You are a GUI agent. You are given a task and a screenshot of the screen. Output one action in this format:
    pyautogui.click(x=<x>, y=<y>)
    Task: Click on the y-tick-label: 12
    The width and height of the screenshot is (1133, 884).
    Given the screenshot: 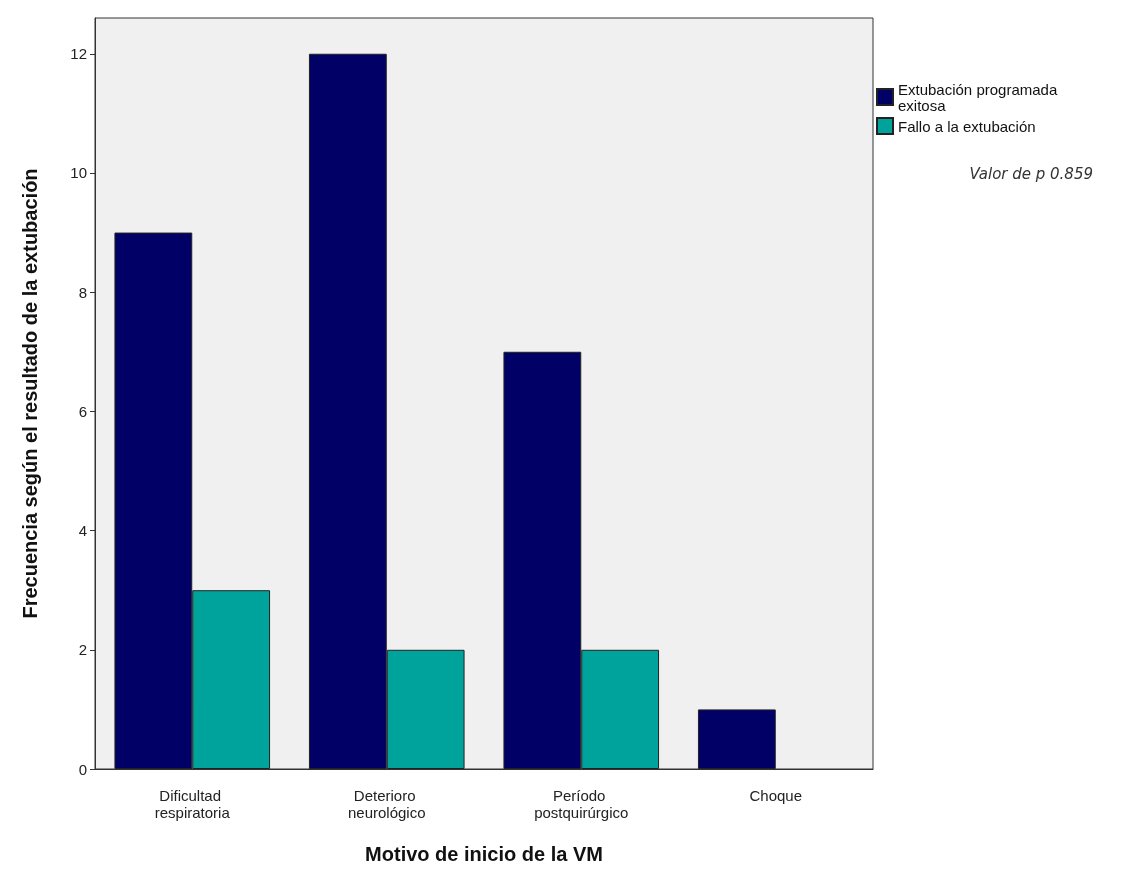 What is the action you would take?
    pyautogui.click(x=78, y=54)
    